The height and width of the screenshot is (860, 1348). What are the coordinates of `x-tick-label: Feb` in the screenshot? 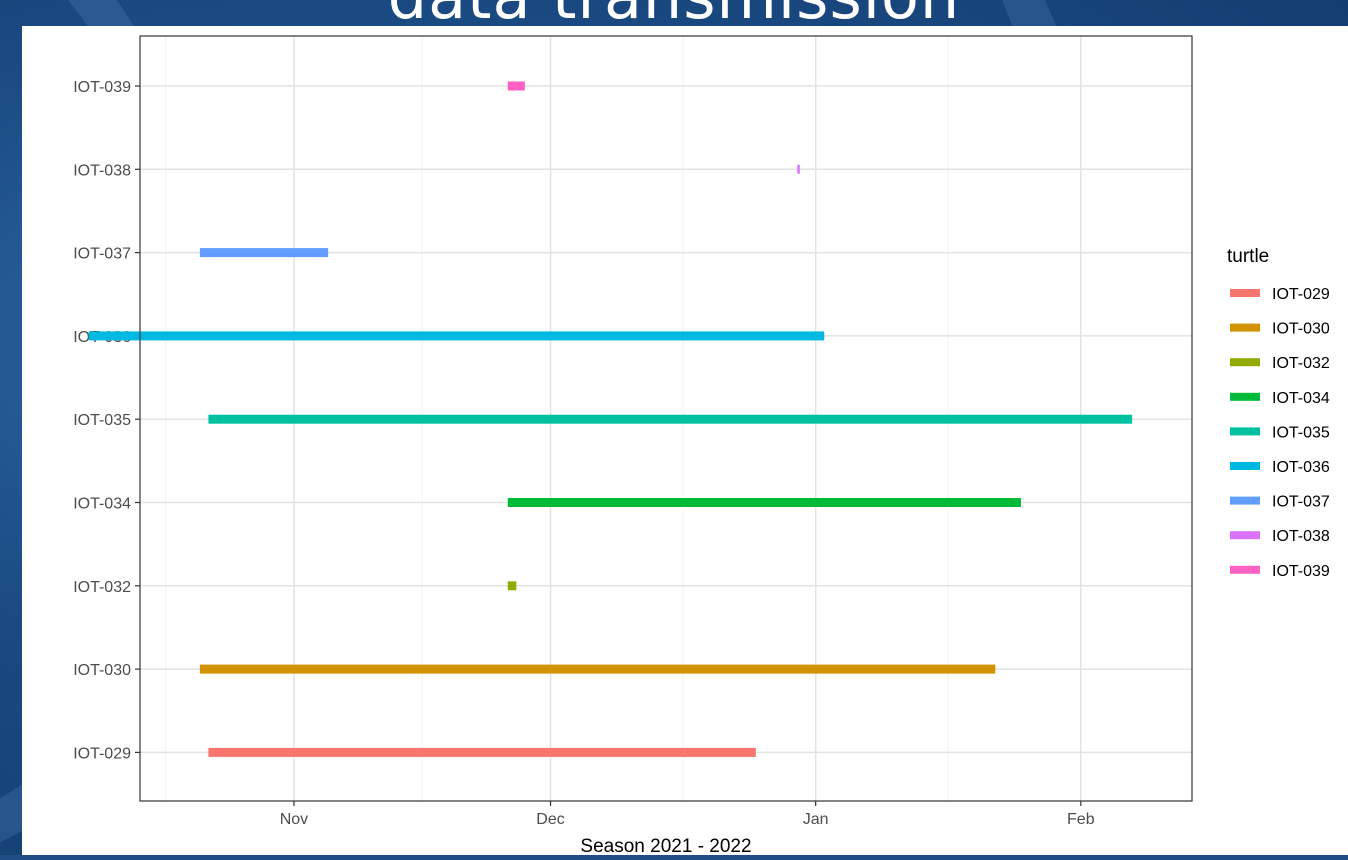 It's located at (1081, 819).